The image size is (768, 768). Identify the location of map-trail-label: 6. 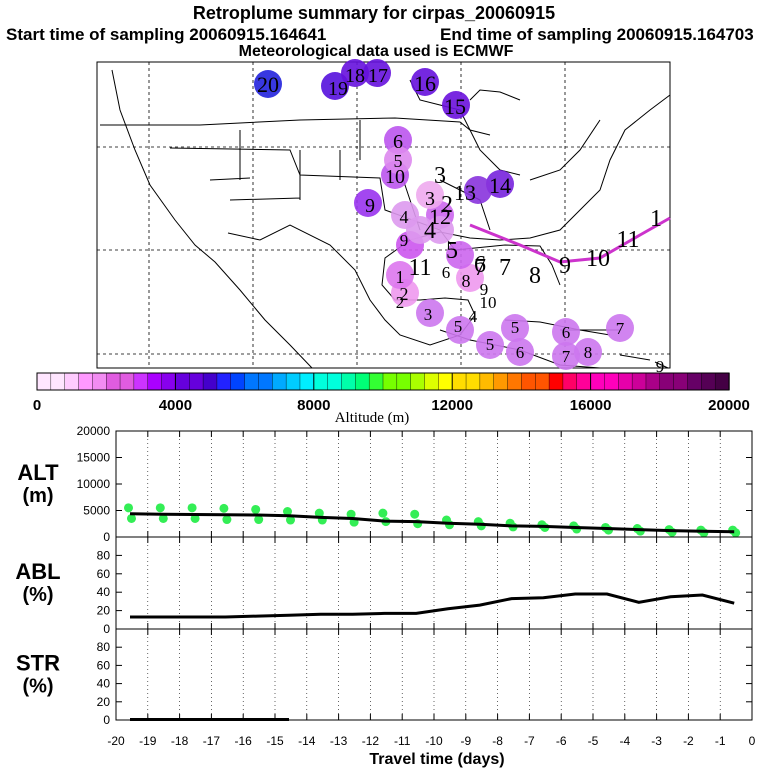
(480, 265).